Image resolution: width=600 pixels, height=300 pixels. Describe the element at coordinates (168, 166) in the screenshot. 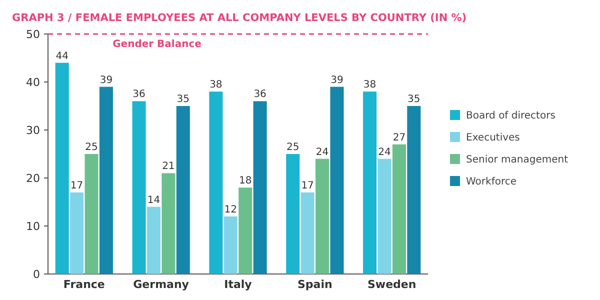

I see `data-label: 21` at that location.